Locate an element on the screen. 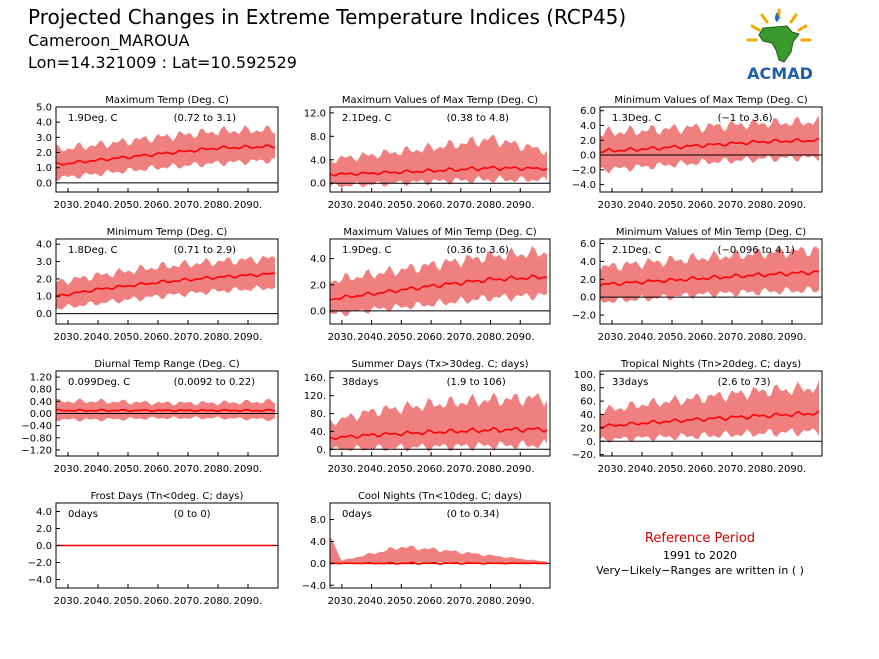 Image resolution: width=879 pixels, height=659 pixels. y-tick-label: 3.0 is located at coordinates (44, 138).